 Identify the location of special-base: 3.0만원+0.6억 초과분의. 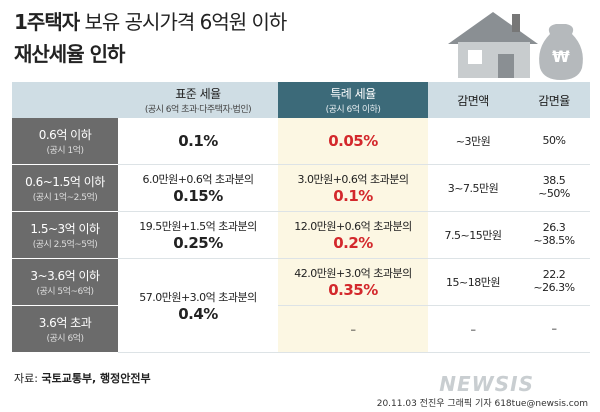
(353, 179).